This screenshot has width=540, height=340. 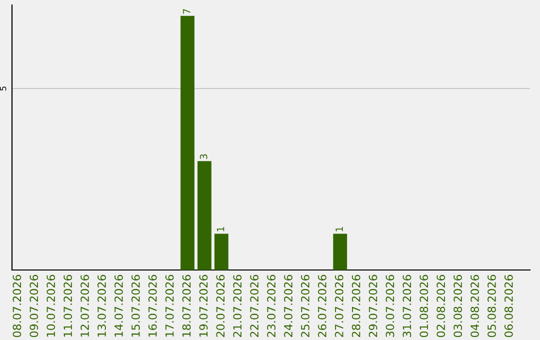 I want to click on x-tick-label: 22.07.2026, so click(x=254, y=305).